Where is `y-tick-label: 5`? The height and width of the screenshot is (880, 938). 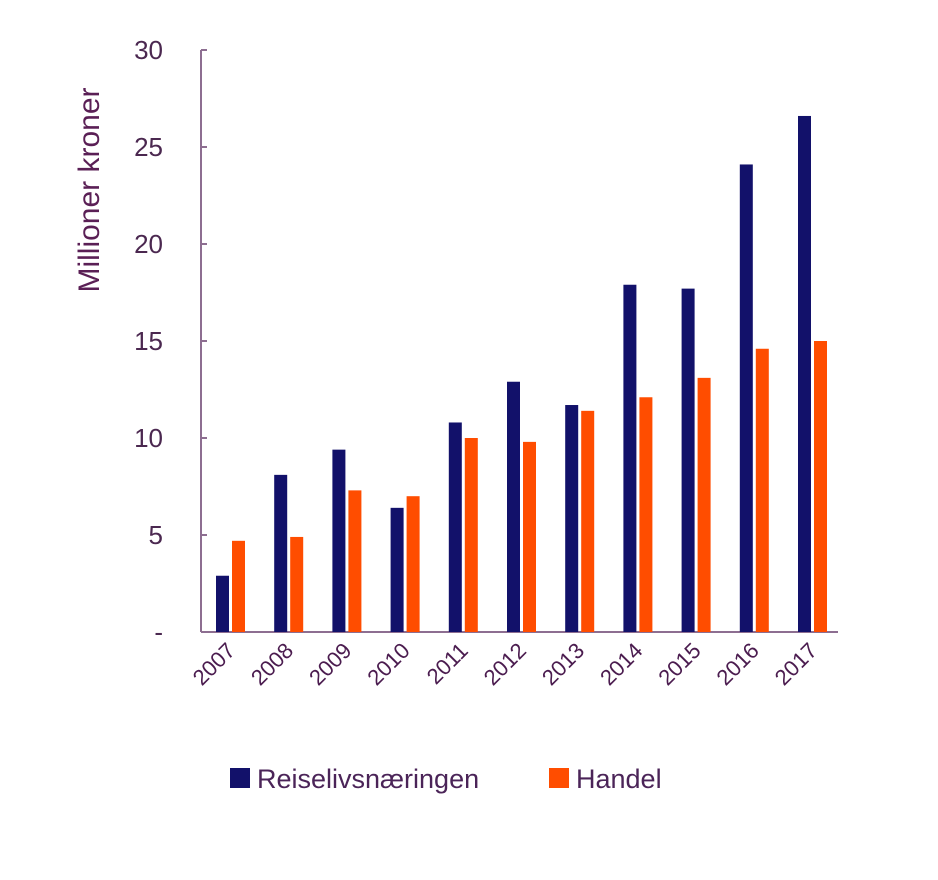
y-tick-label: 5 is located at coordinates (156, 535).